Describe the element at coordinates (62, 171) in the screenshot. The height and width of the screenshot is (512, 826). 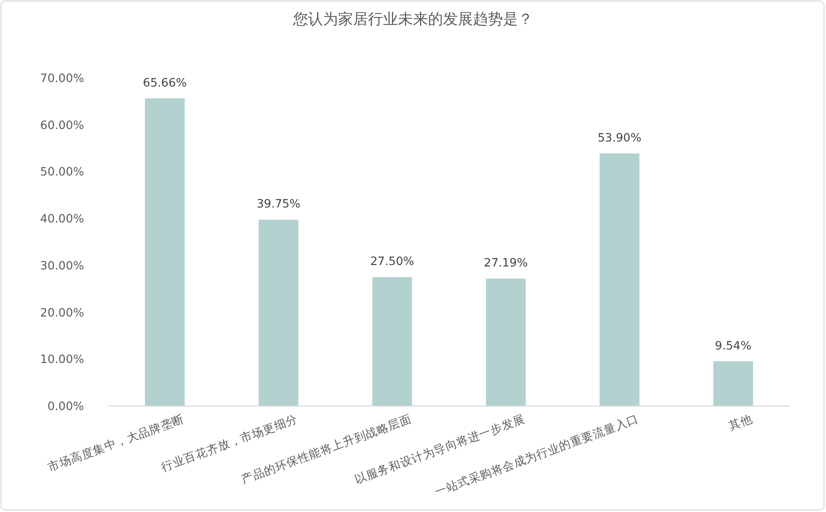
I see `y-tick-label: 50.00%` at that location.